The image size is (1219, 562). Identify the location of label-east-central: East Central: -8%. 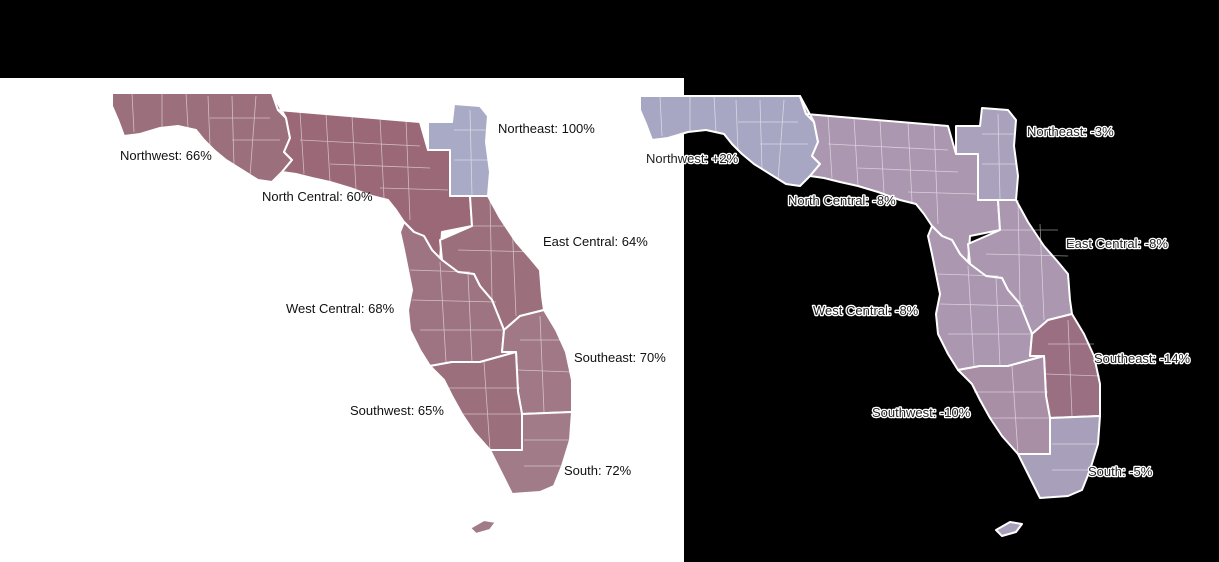
(1117, 243).